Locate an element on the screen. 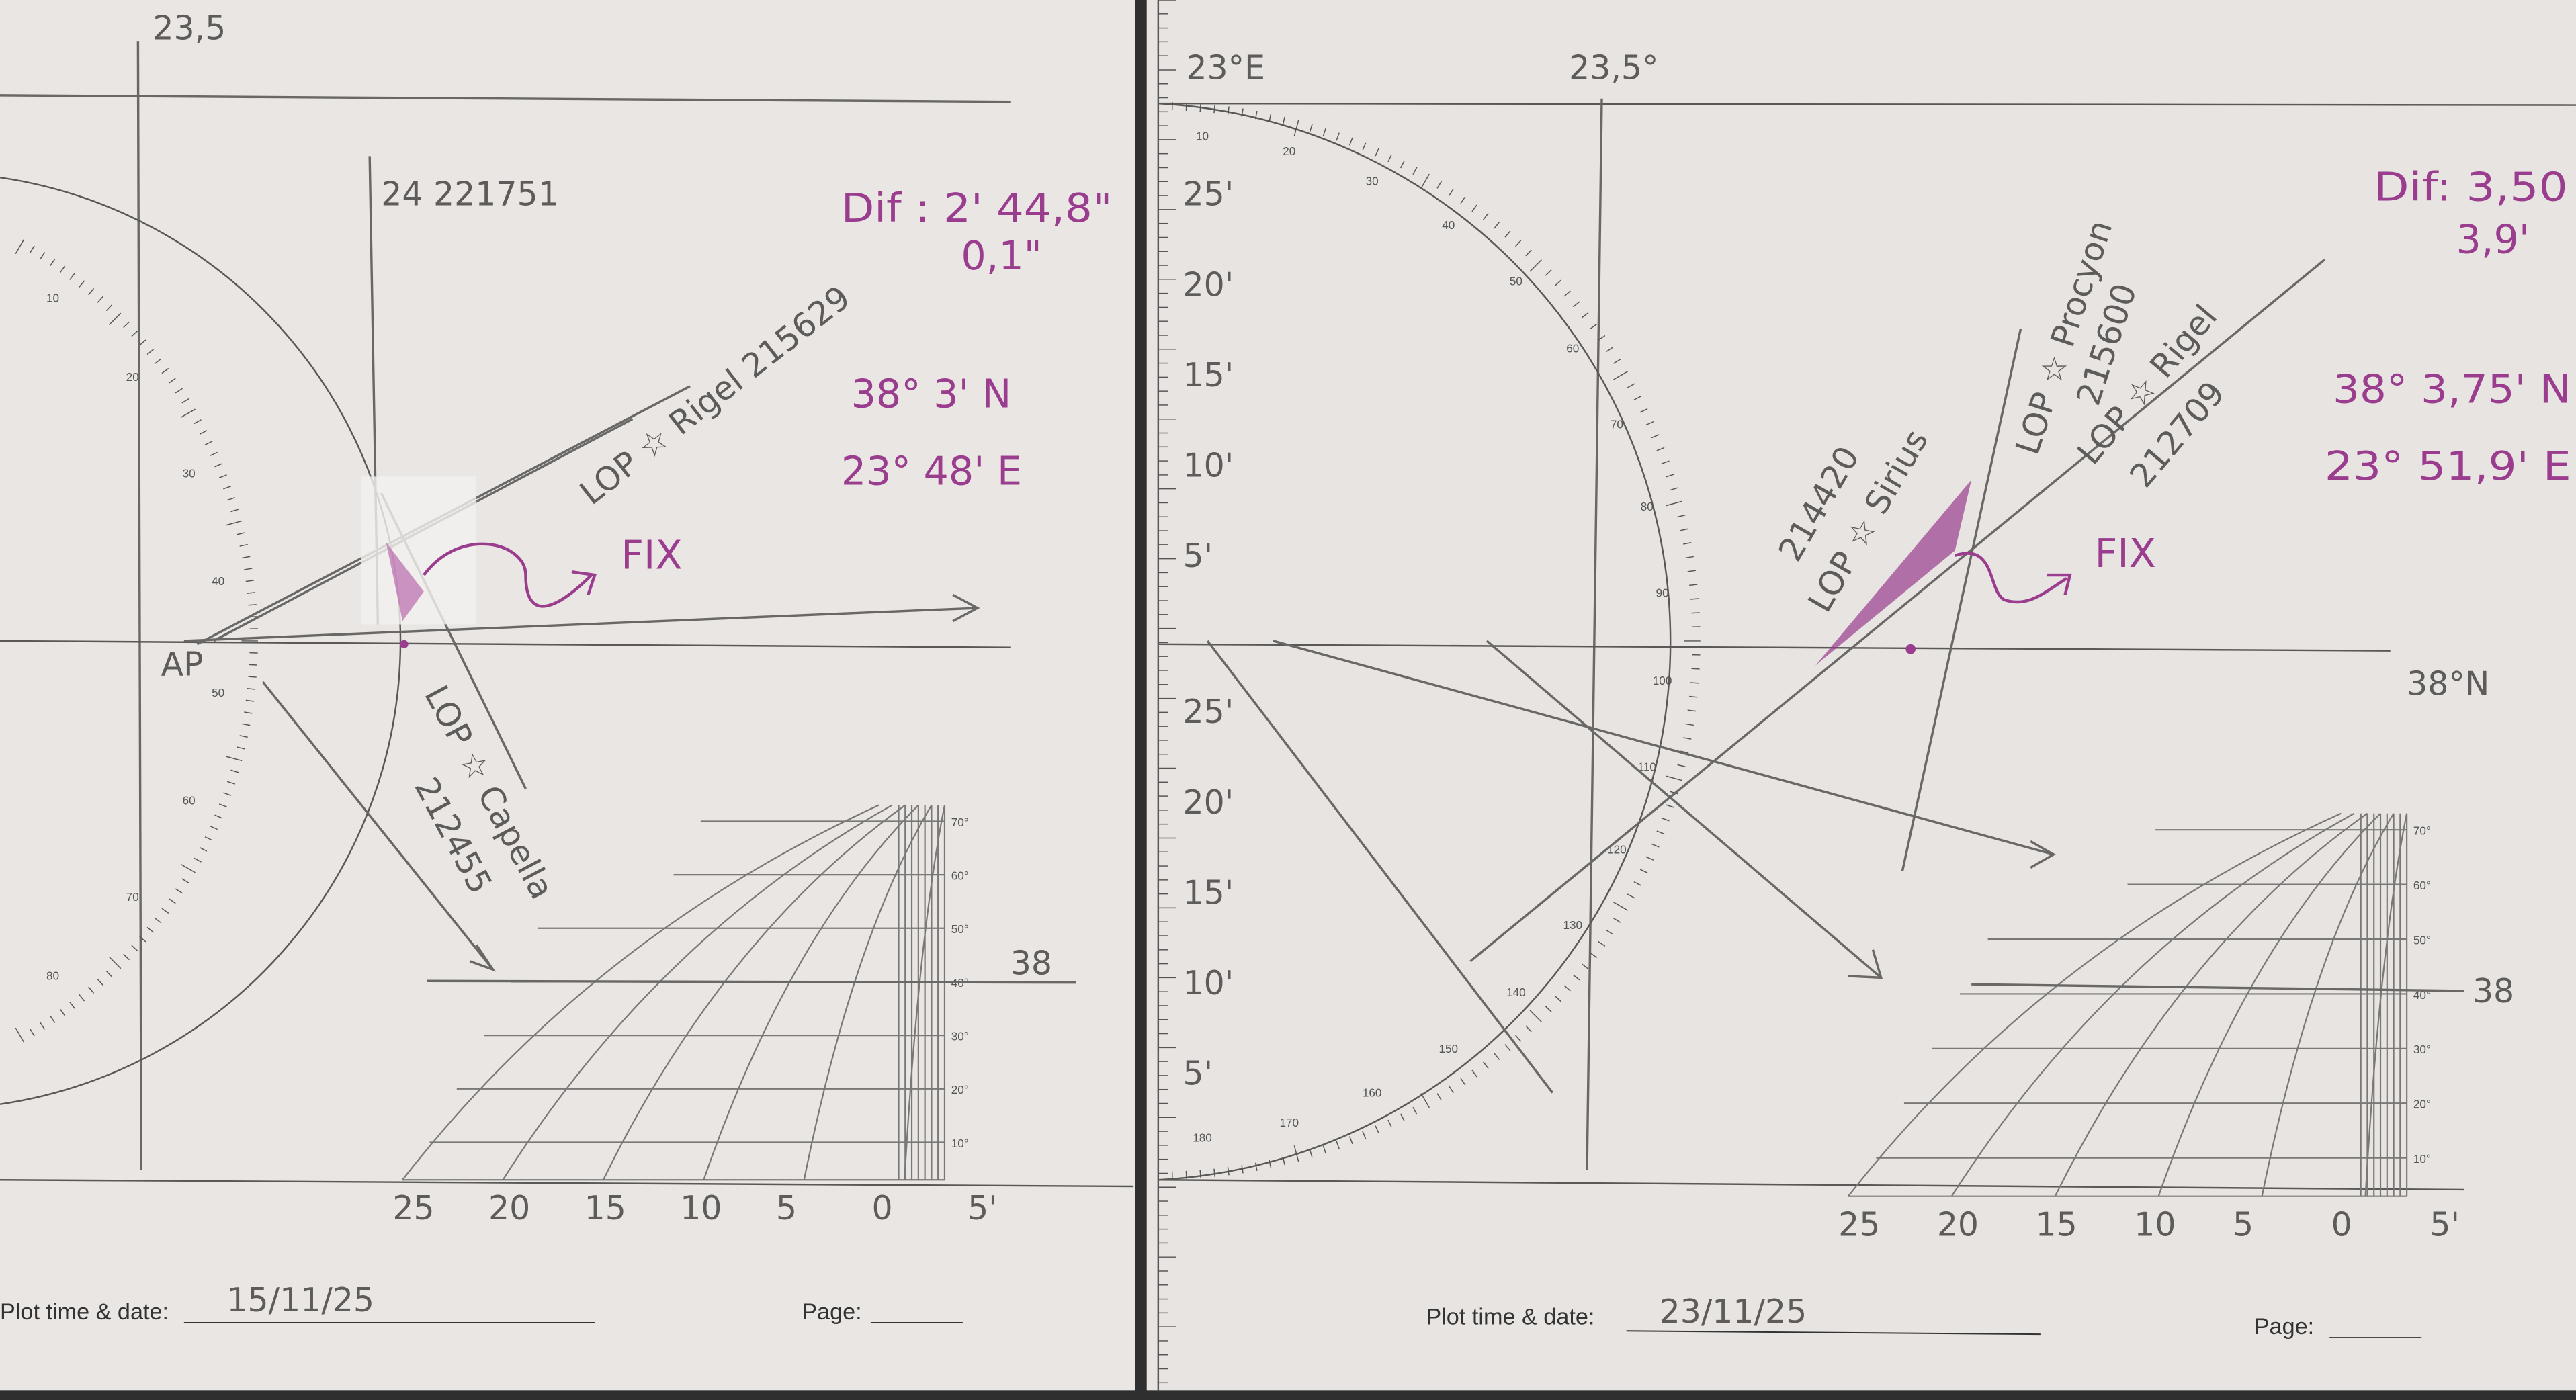 The image size is (2576, 1400). ruler-mark-label: 10' is located at coordinates (1208, 465).